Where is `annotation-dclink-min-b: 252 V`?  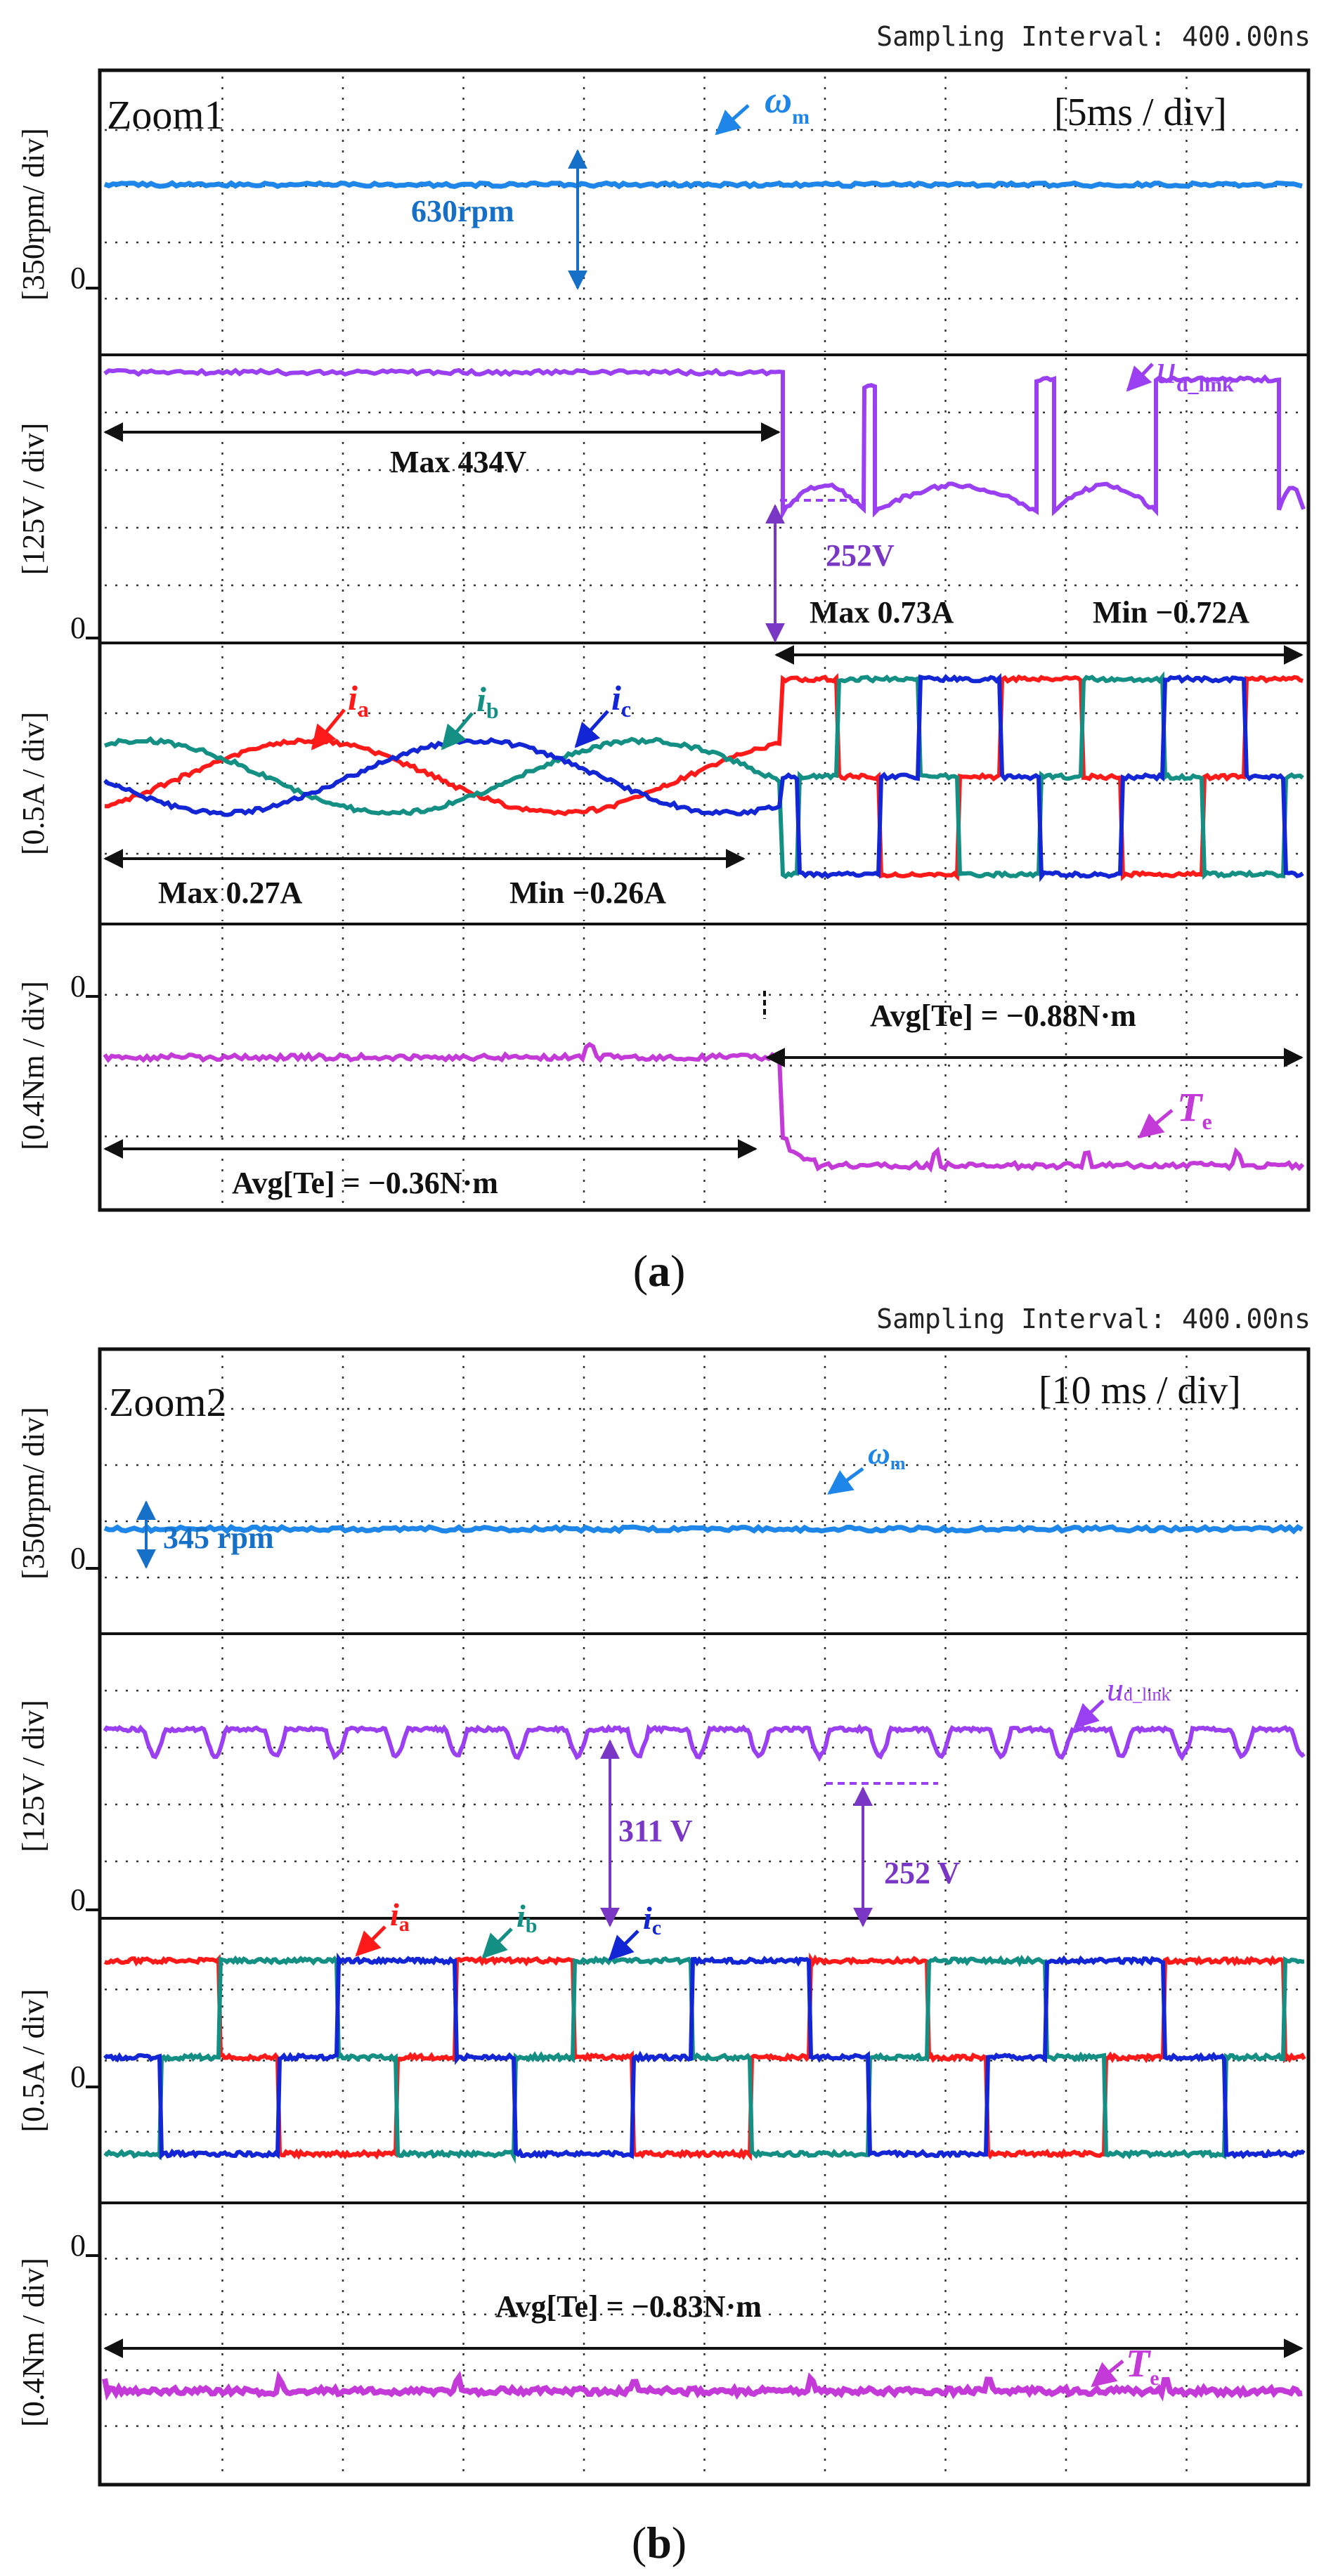 annotation-dclink-min-b: 252 V is located at coordinates (893, 1854).